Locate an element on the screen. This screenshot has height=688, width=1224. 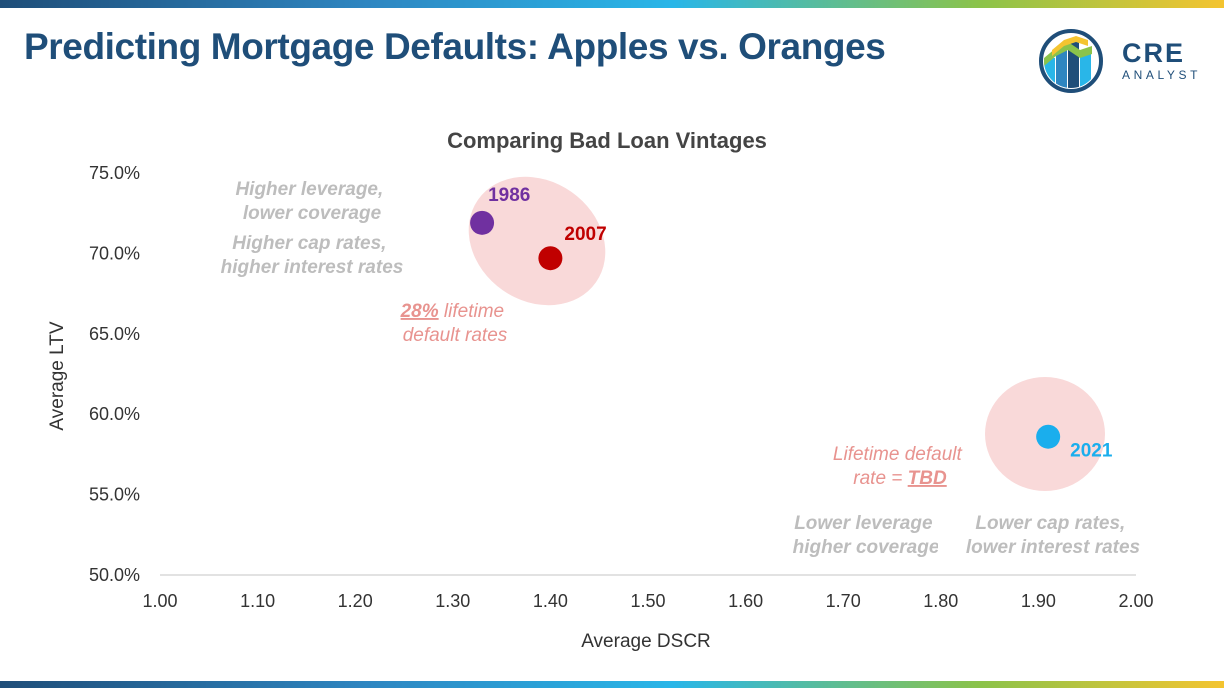
x-tick-label: 1.90 is located at coordinates (1038, 601).